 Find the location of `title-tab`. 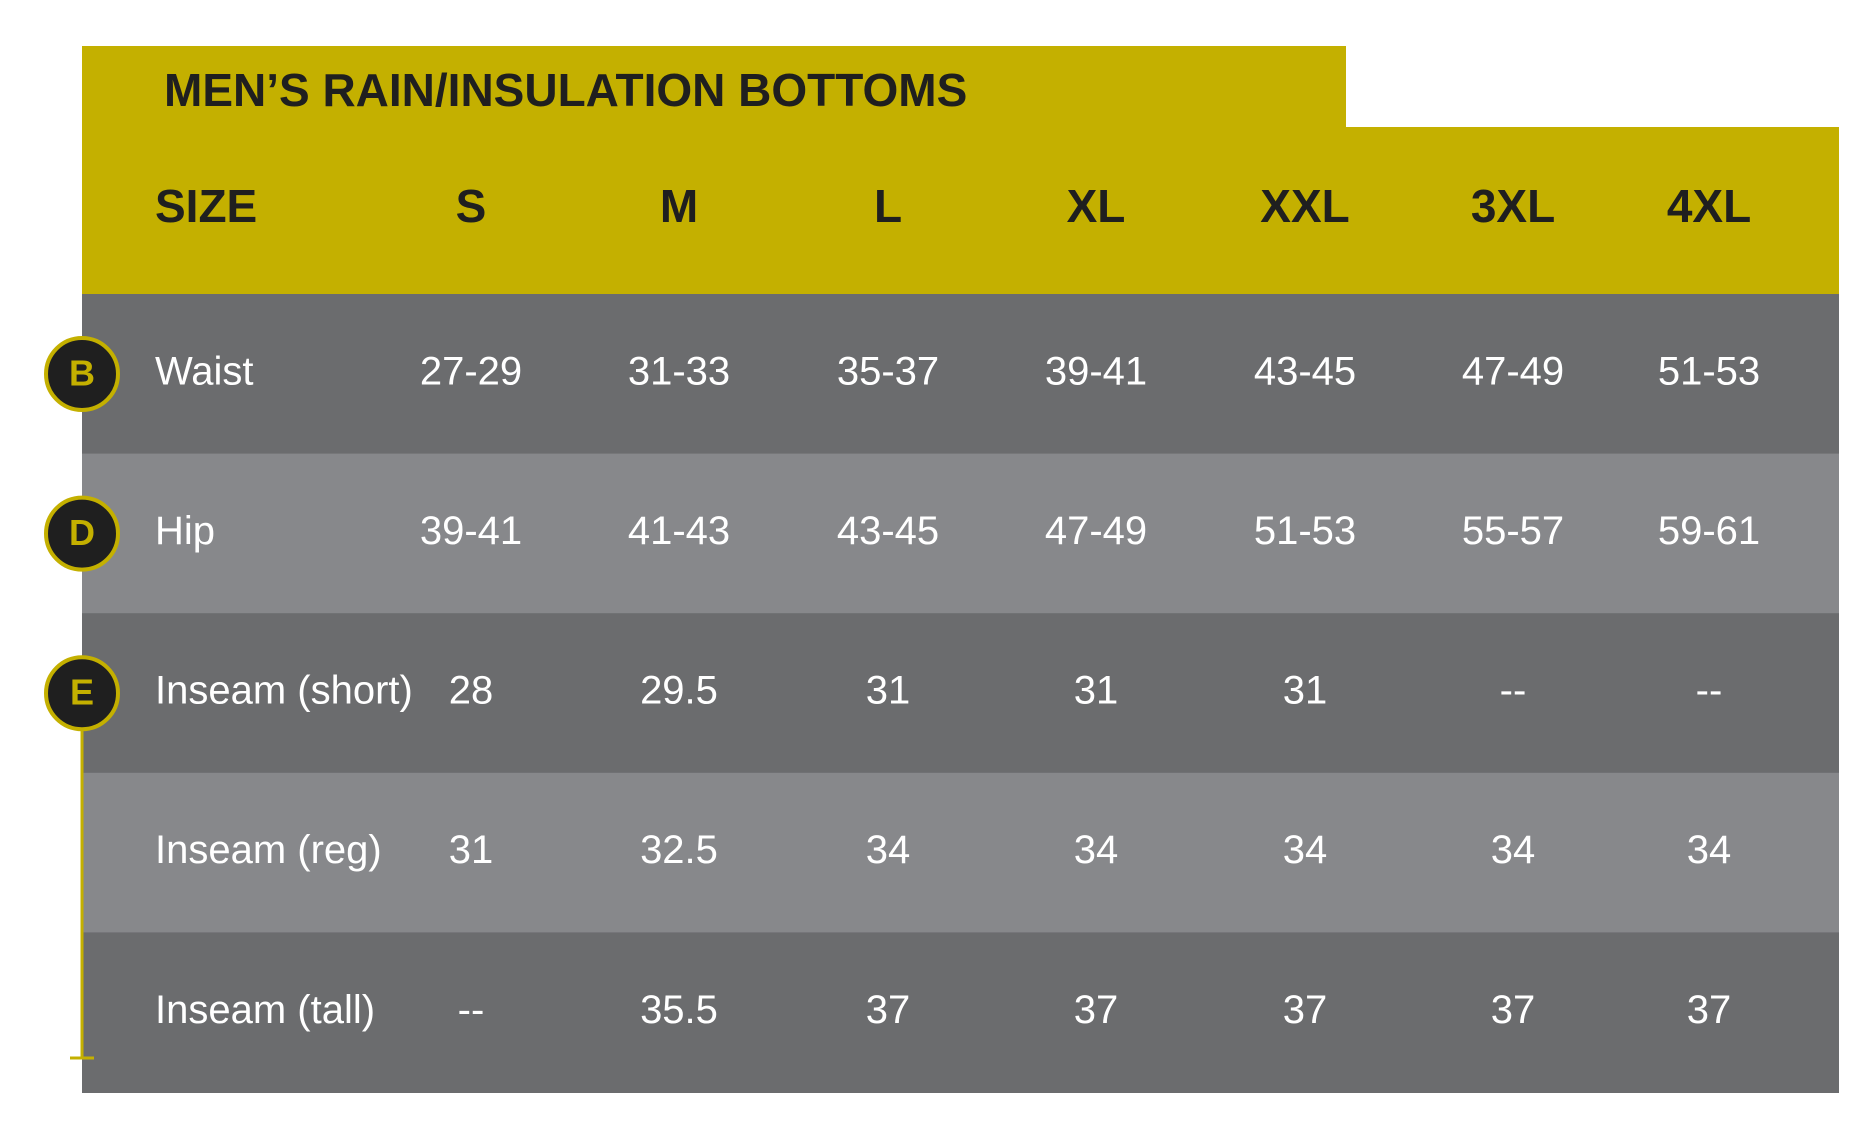

title-tab is located at coordinates (714, 91).